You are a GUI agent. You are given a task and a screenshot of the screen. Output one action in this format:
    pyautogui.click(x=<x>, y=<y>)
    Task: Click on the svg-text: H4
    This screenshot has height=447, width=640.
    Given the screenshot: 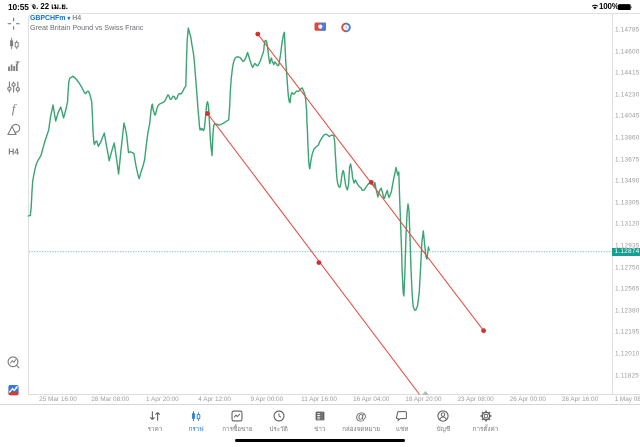 What is the action you would take?
    pyautogui.click(x=13, y=152)
    